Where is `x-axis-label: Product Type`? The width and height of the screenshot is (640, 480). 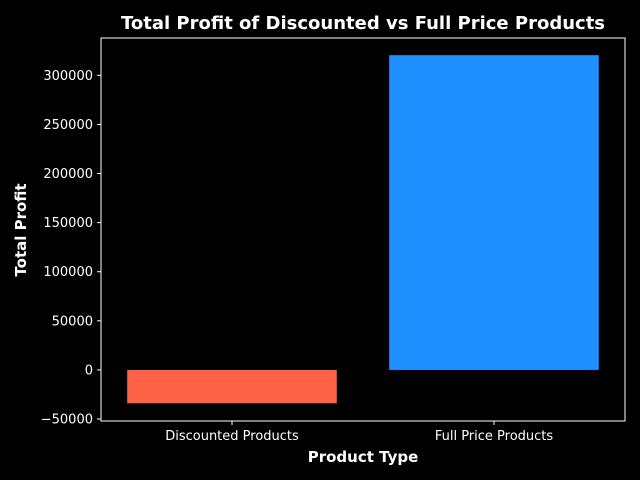
x-axis-label: Product Type is located at coordinates (363, 457).